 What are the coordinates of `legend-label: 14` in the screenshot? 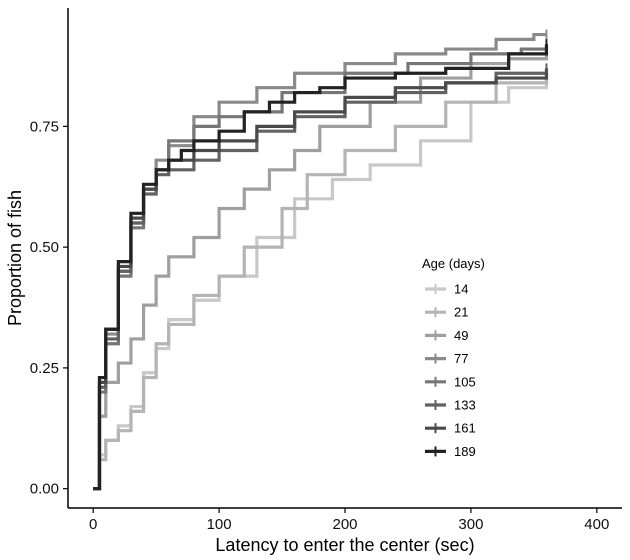 It's located at (461, 289).